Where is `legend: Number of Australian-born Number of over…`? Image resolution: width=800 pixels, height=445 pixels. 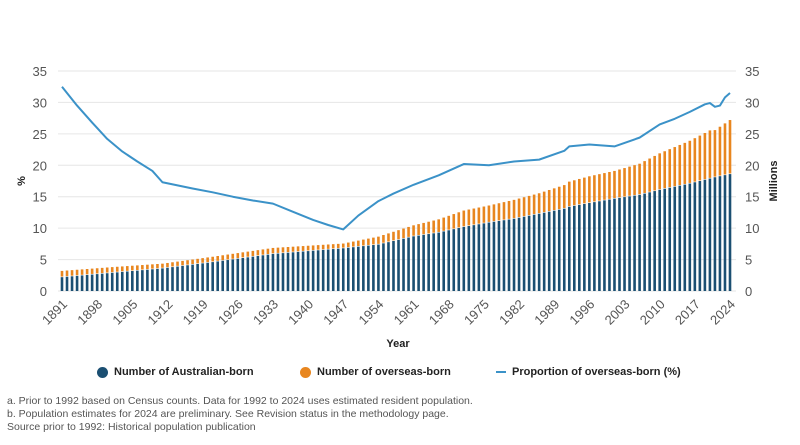 legend: Number of Australian-born Number of over… is located at coordinates (400, 376).